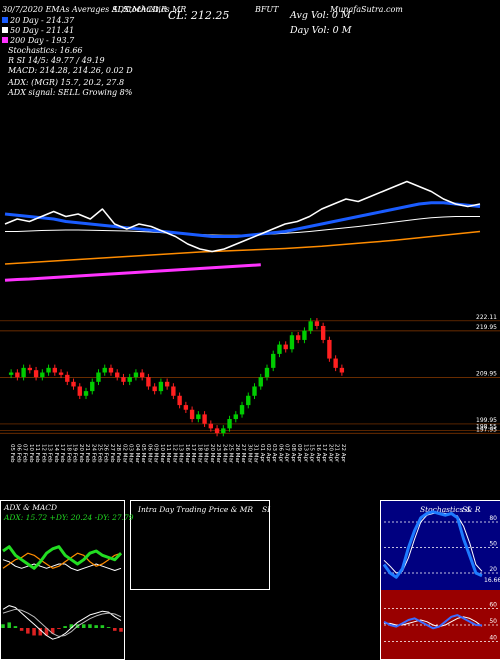 Image resolution: width=500 pixels, height=660 pixels. What do you see at coordinates (84, 9) in the screenshot?
I see `header-title: 30/7/2020 EMAs Averages ADX,MACD,R` at bounding box center [84, 9].